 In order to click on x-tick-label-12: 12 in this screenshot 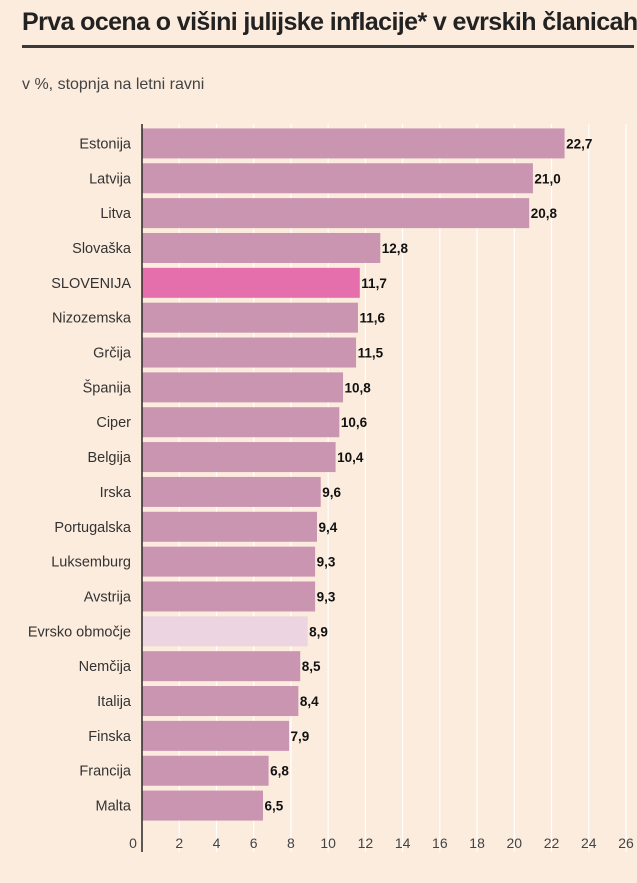, I will do `click(366, 843)`.